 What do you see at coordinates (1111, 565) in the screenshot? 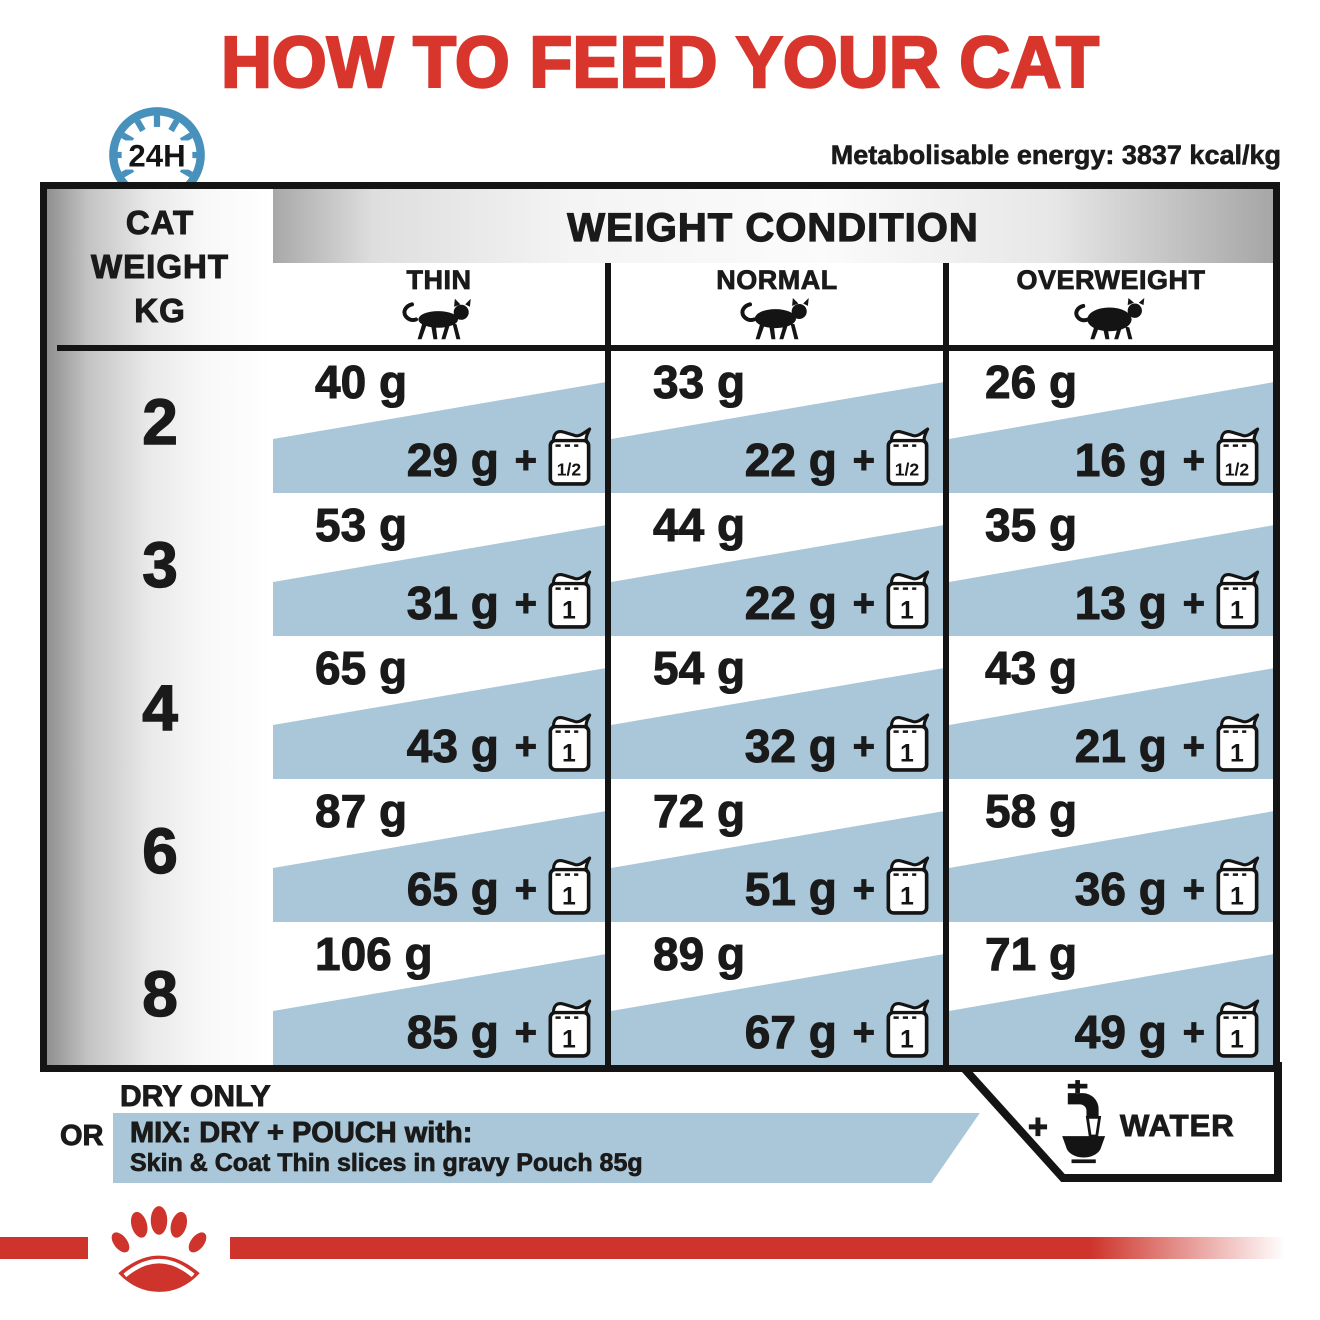
I see `feeding-cell: 35 g 13 g +1` at bounding box center [1111, 565].